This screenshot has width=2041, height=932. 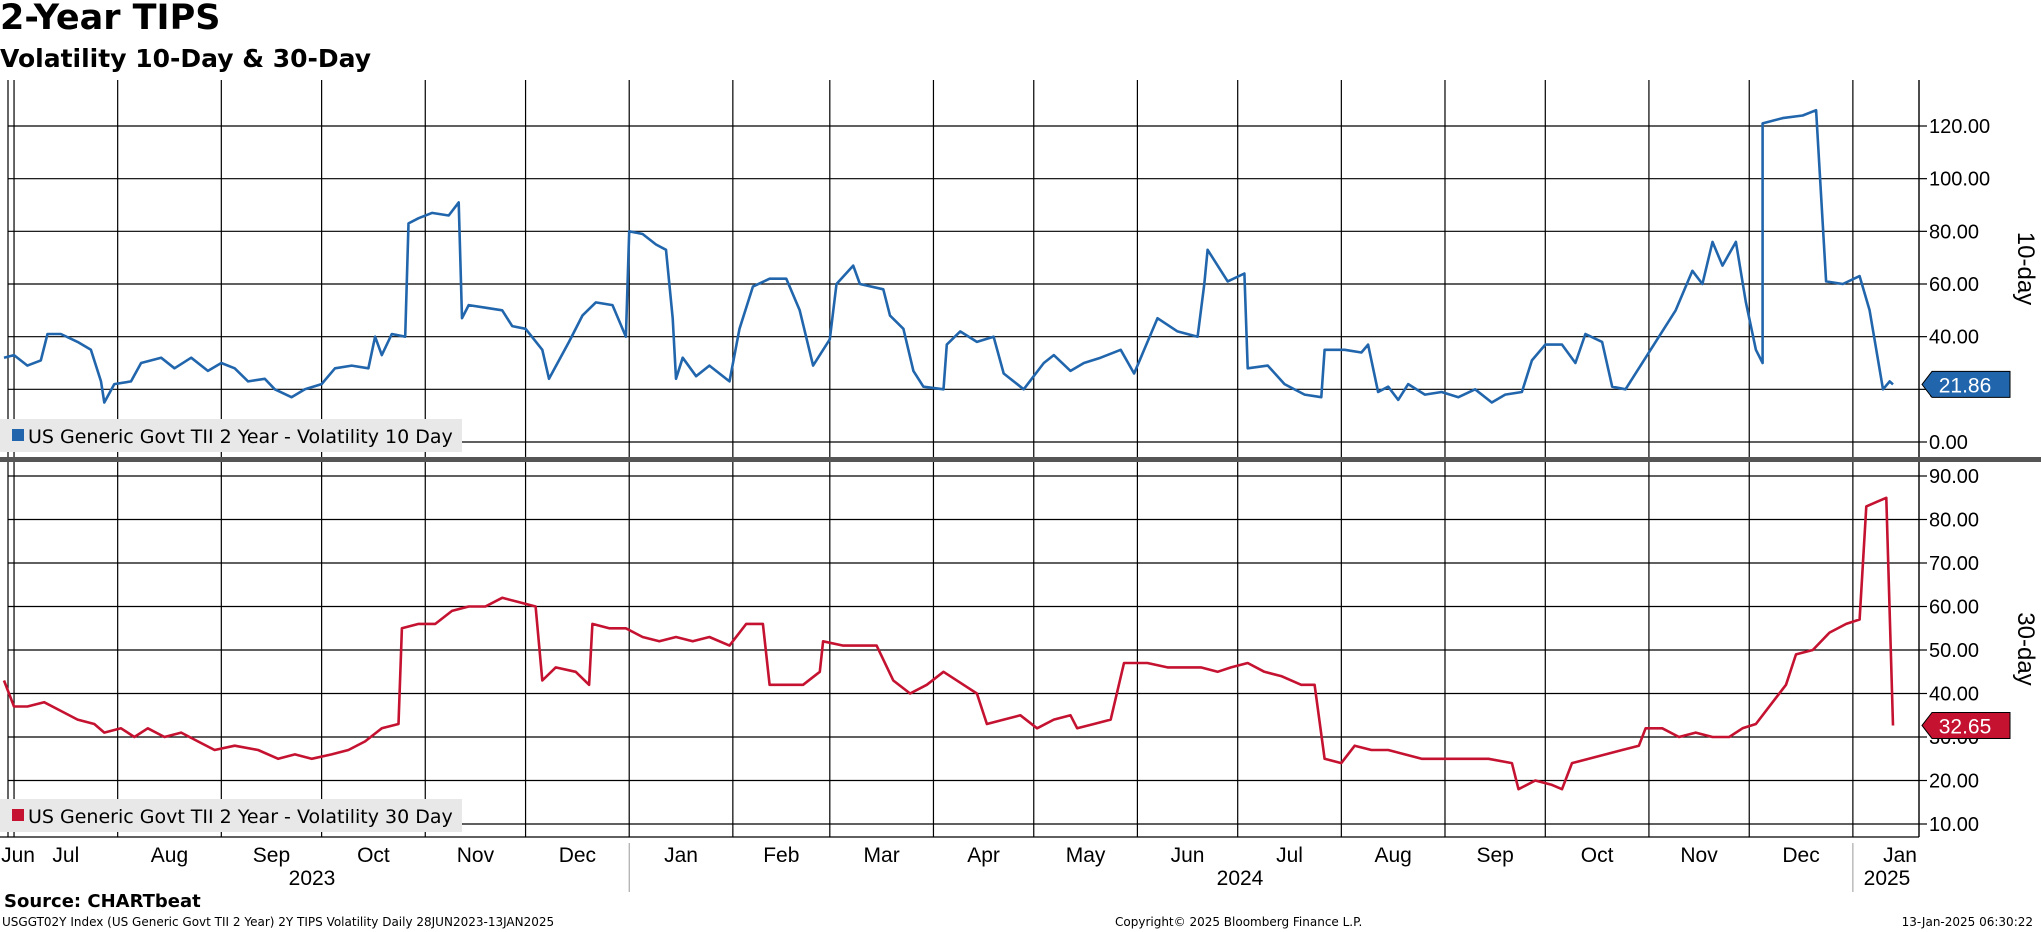 What do you see at coordinates (1954, 564) in the screenshot?
I see `y-tick-label: 70.00` at bounding box center [1954, 564].